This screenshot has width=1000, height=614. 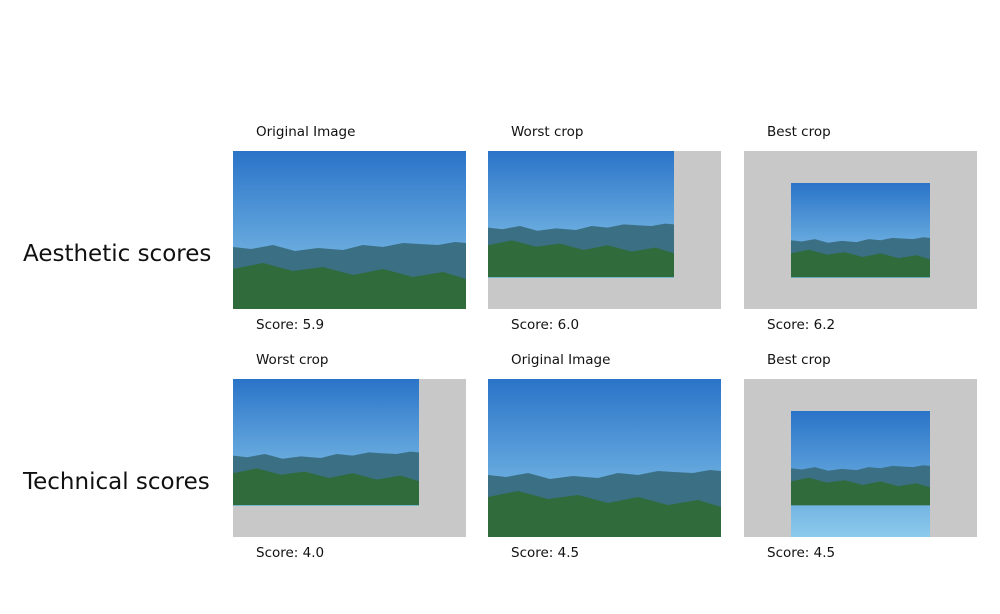 What do you see at coordinates (290, 325) in the screenshot?
I see `cell-score: Score: 5.9` at bounding box center [290, 325].